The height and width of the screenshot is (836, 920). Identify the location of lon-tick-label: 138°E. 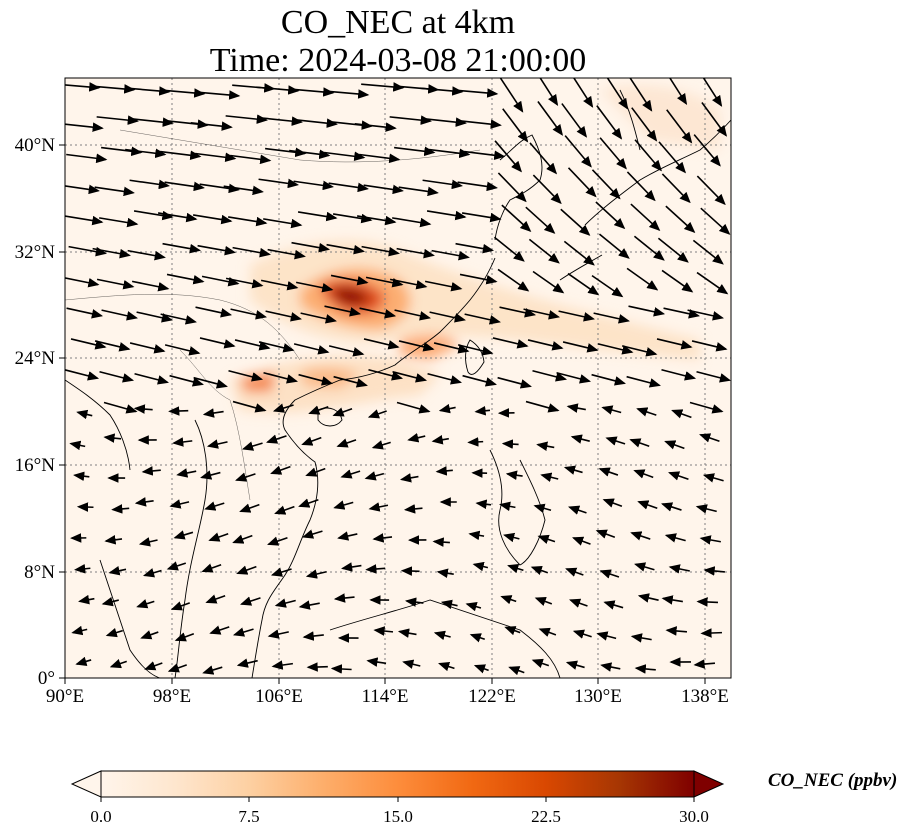
(705, 696).